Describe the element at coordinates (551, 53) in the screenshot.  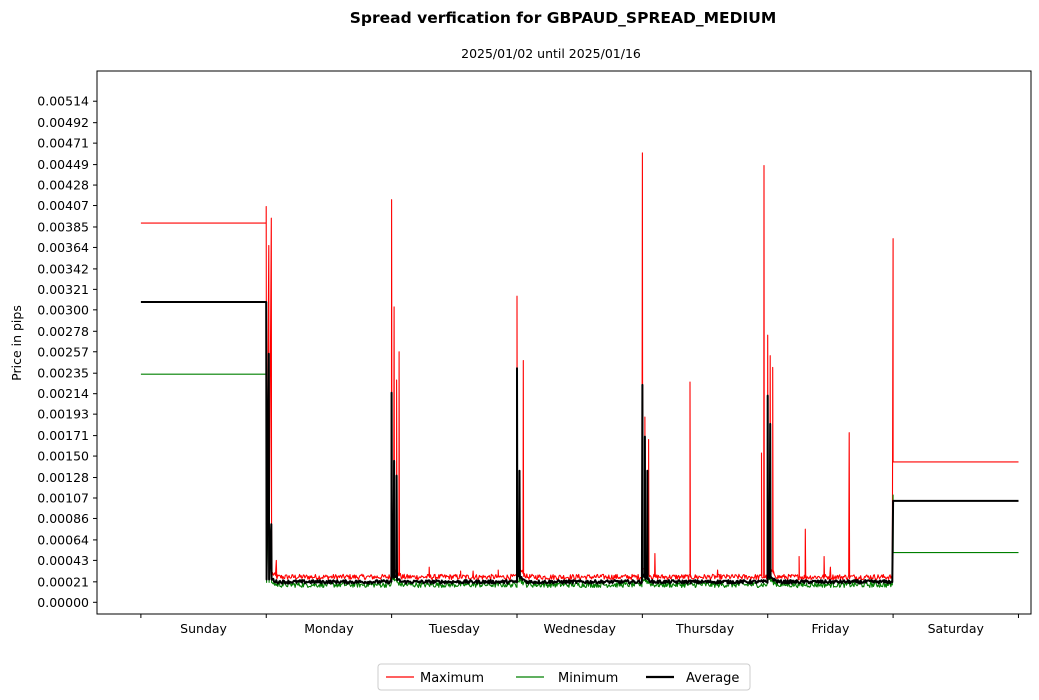
I see `chart-subtitle: 2025/01/02 until 2025/01/16` at that location.